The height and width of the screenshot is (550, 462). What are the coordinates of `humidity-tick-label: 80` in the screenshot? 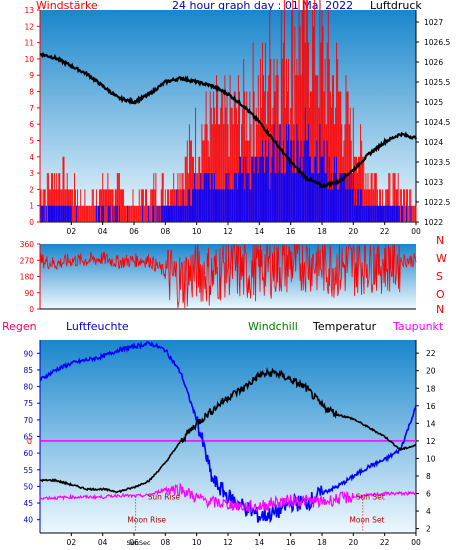 It's located at (28, 387).